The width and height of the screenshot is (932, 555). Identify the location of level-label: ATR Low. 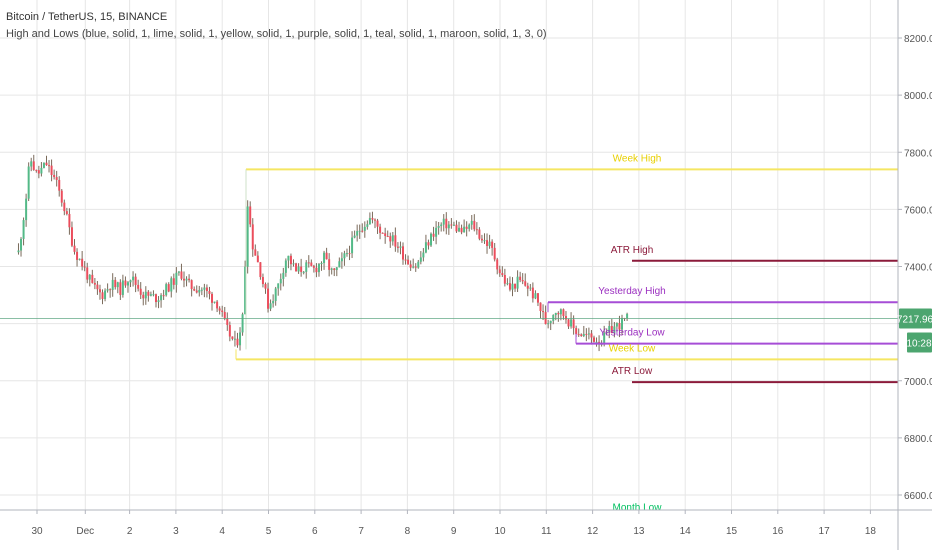
(632, 371).